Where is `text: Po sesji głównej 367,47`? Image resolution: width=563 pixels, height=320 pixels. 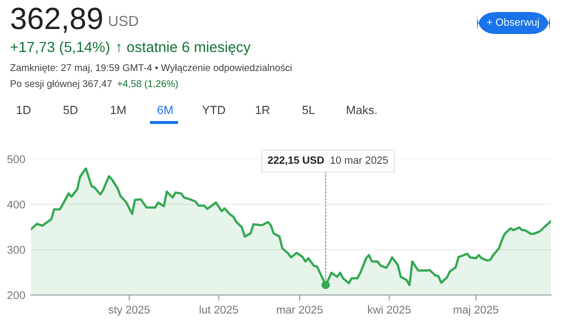 text: Po sesji głównej 367,47 is located at coordinates (61, 85).